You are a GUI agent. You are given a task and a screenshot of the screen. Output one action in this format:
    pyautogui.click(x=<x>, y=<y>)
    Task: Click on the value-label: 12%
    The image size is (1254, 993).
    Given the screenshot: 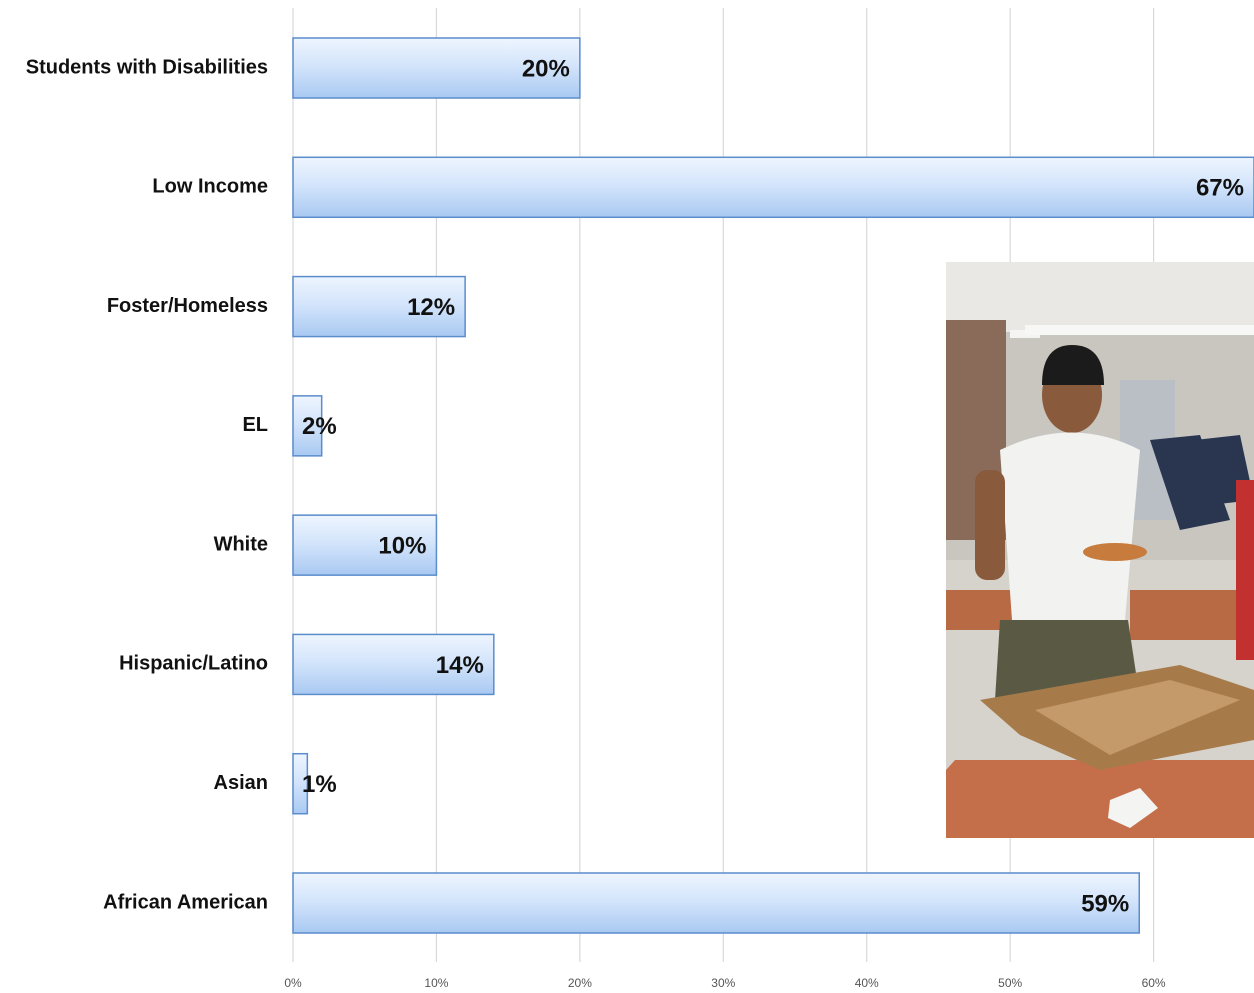 What is the action you would take?
    pyautogui.click(x=431, y=307)
    